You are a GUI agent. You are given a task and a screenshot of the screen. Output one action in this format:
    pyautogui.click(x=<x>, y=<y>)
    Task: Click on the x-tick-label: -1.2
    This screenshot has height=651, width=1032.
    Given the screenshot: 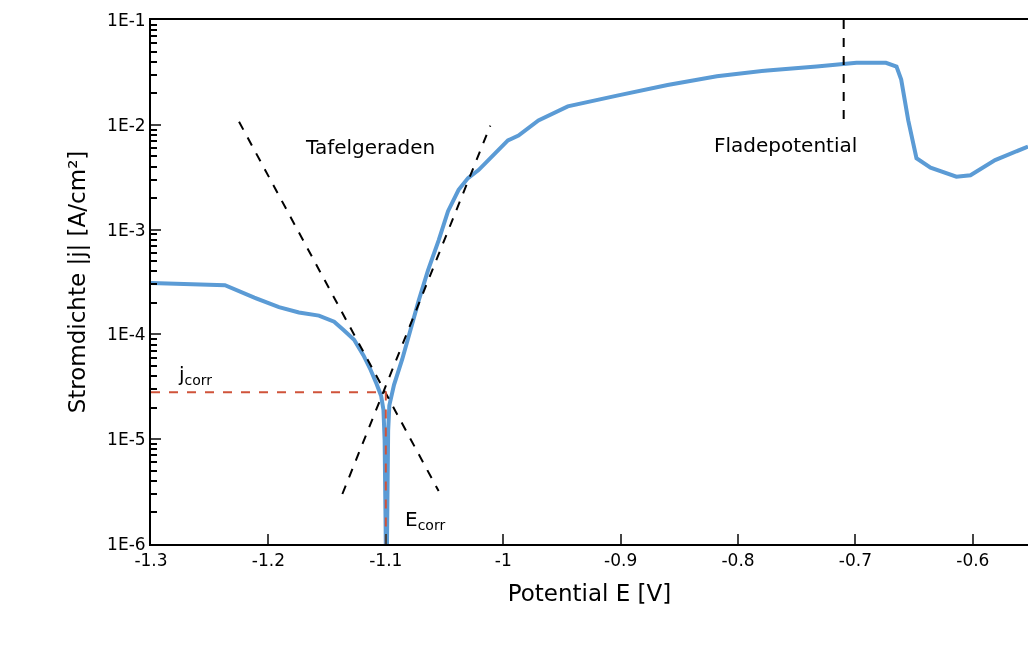 What is the action you would take?
    pyautogui.click(x=268, y=560)
    